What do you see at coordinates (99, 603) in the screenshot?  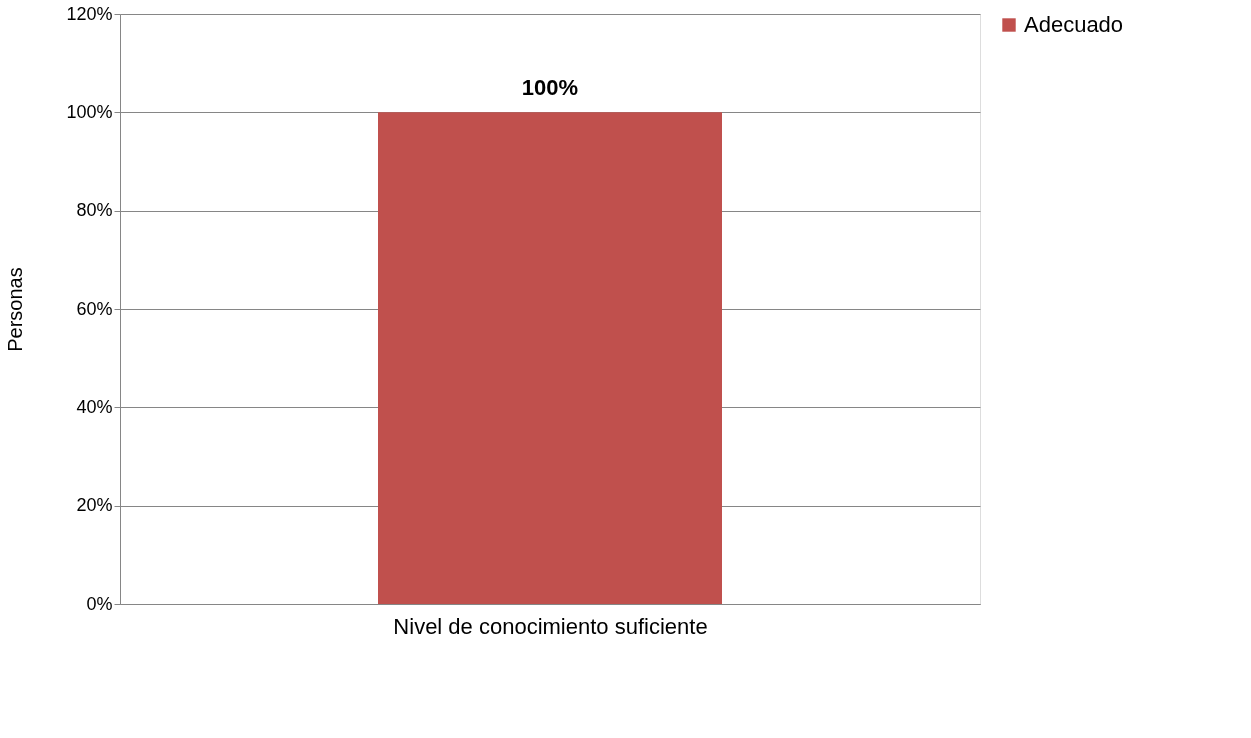 I see `y-tick-label: 0%` at bounding box center [99, 603].